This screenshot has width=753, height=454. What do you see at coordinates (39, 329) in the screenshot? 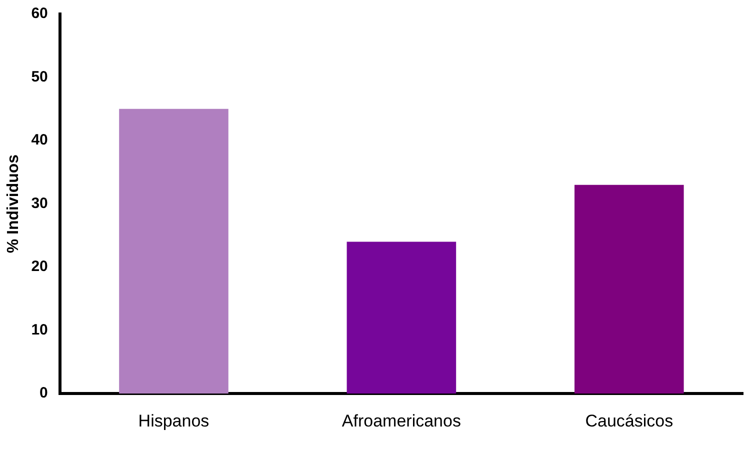
I see `y-tick-label: 10` at bounding box center [39, 329].